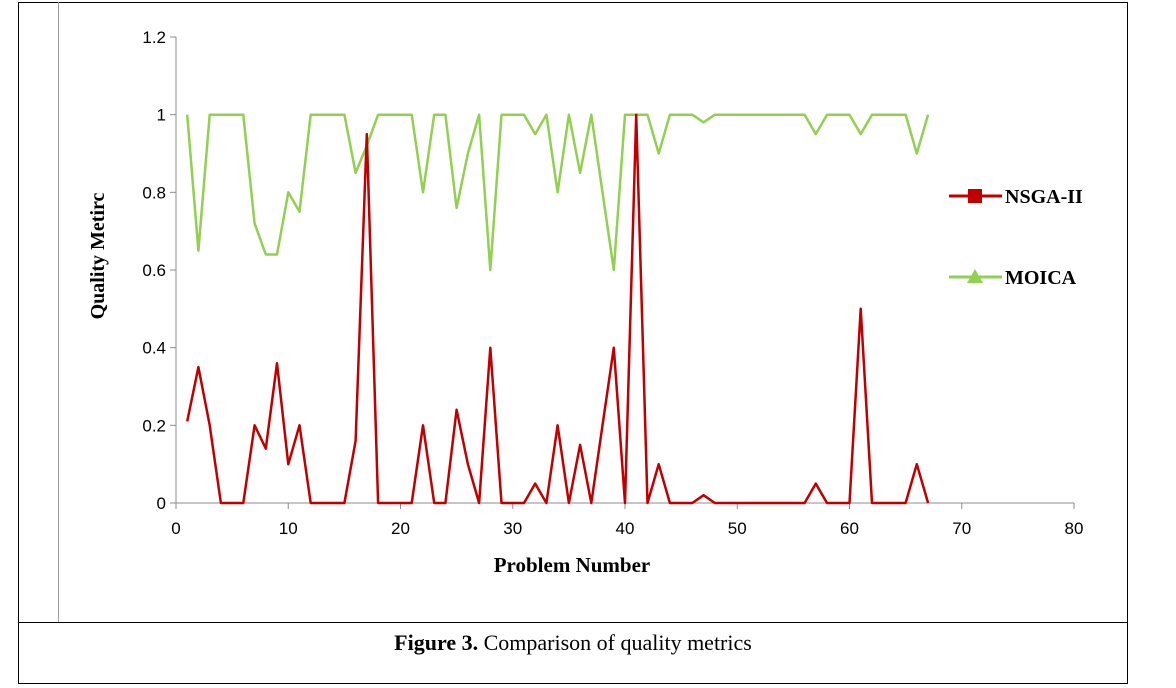 This screenshot has height=688, width=1176. What do you see at coordinates (288, 528) in the screenshot?
I see `x-tick-label: 10` at bounding box center [288, 528].